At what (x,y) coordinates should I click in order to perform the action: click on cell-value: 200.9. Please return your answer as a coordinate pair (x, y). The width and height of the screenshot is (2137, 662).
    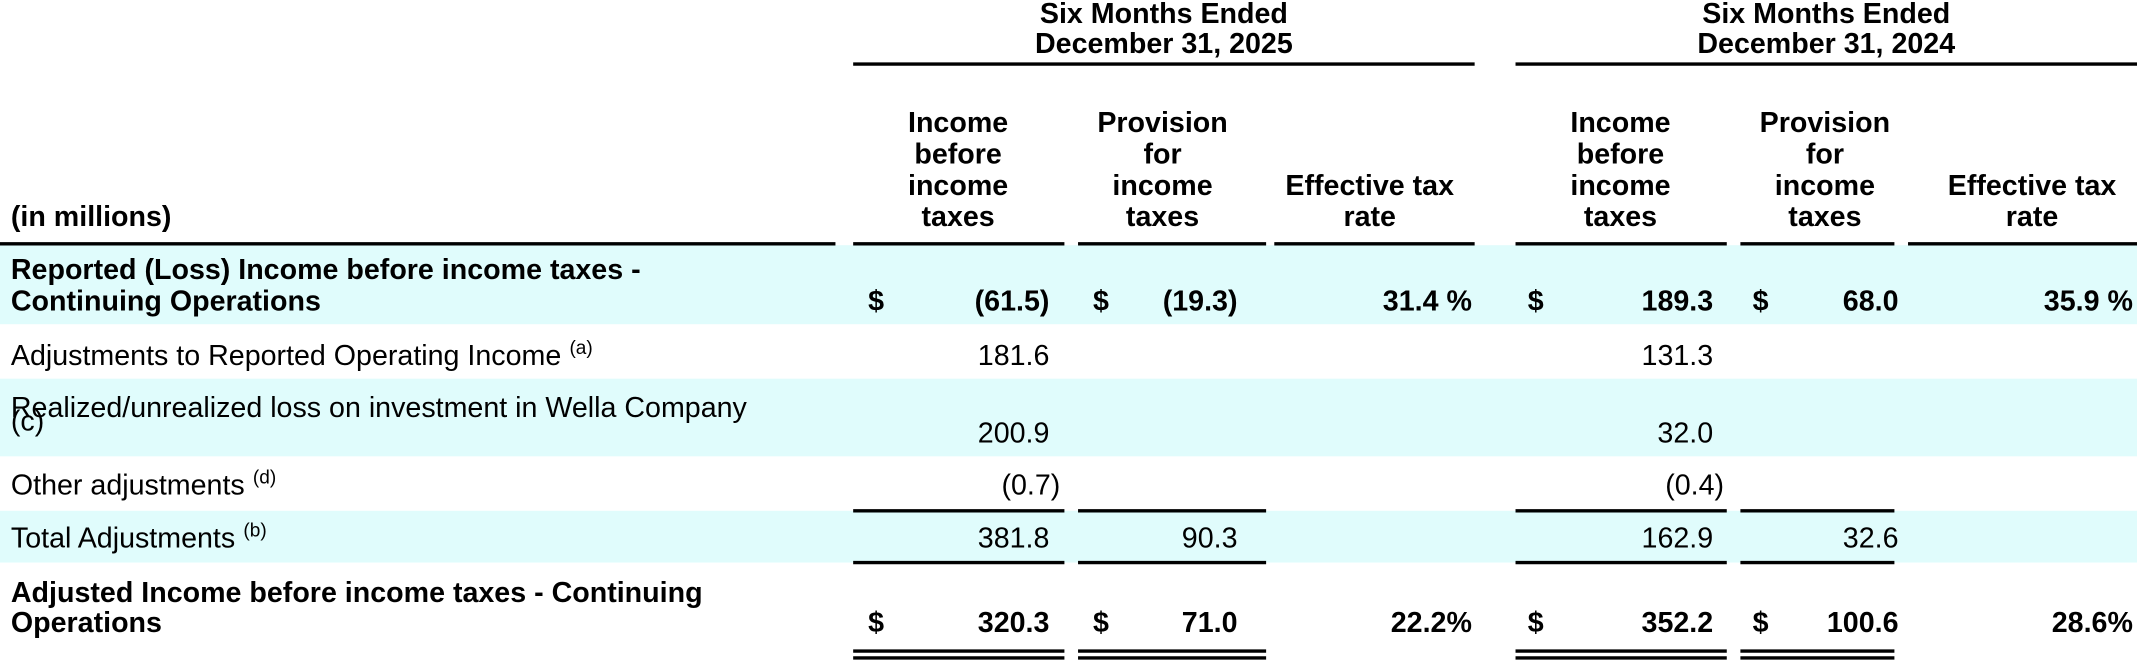
    Looking at the image, I should click on (1014, 434).